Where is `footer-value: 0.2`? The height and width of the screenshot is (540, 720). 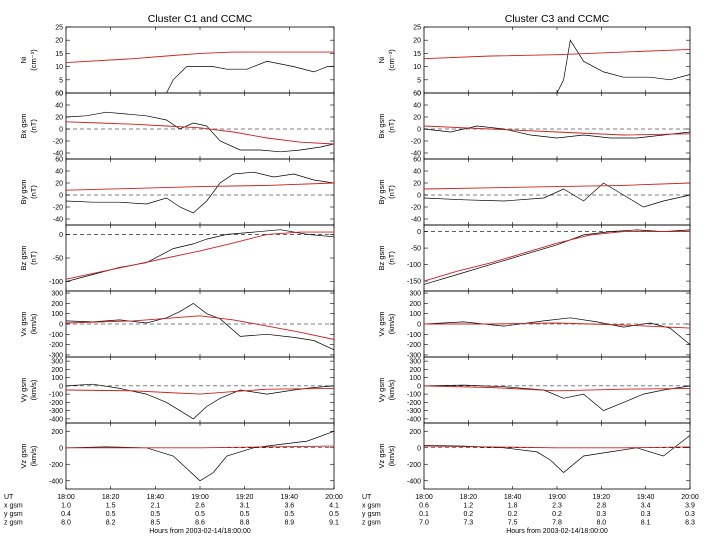
footer-value: 0.2 is located at coordinates (468, 514).